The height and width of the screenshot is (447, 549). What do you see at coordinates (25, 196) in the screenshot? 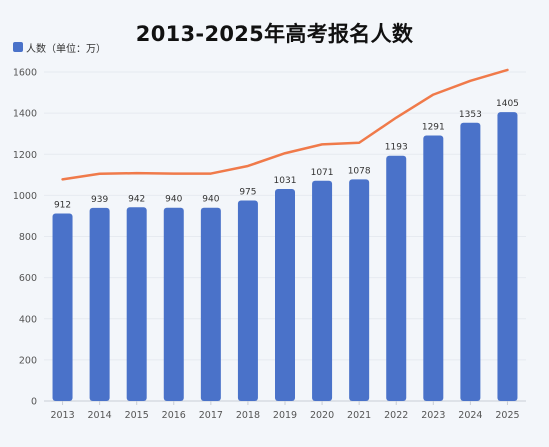
I see `y-tick-label: 1000` at bounding box center [25, 196].